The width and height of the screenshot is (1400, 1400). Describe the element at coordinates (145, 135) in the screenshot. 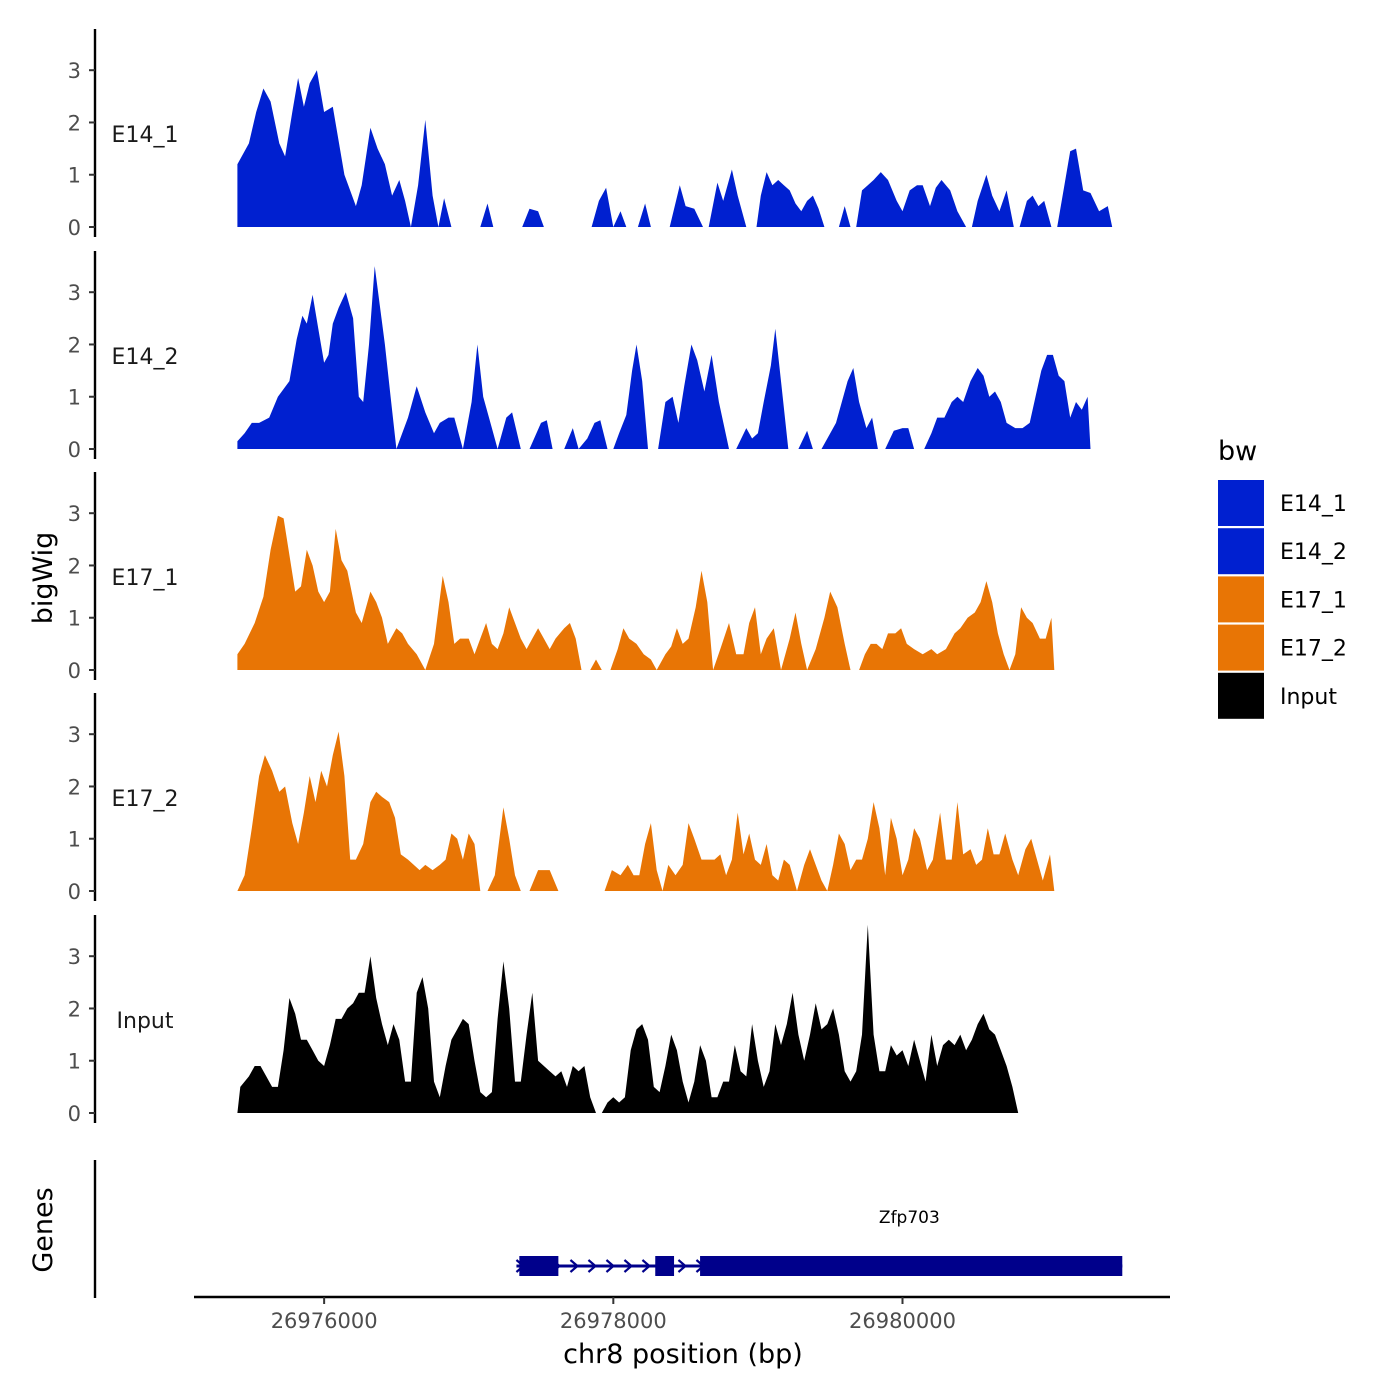

I see `track-label: E14_1` at that location.